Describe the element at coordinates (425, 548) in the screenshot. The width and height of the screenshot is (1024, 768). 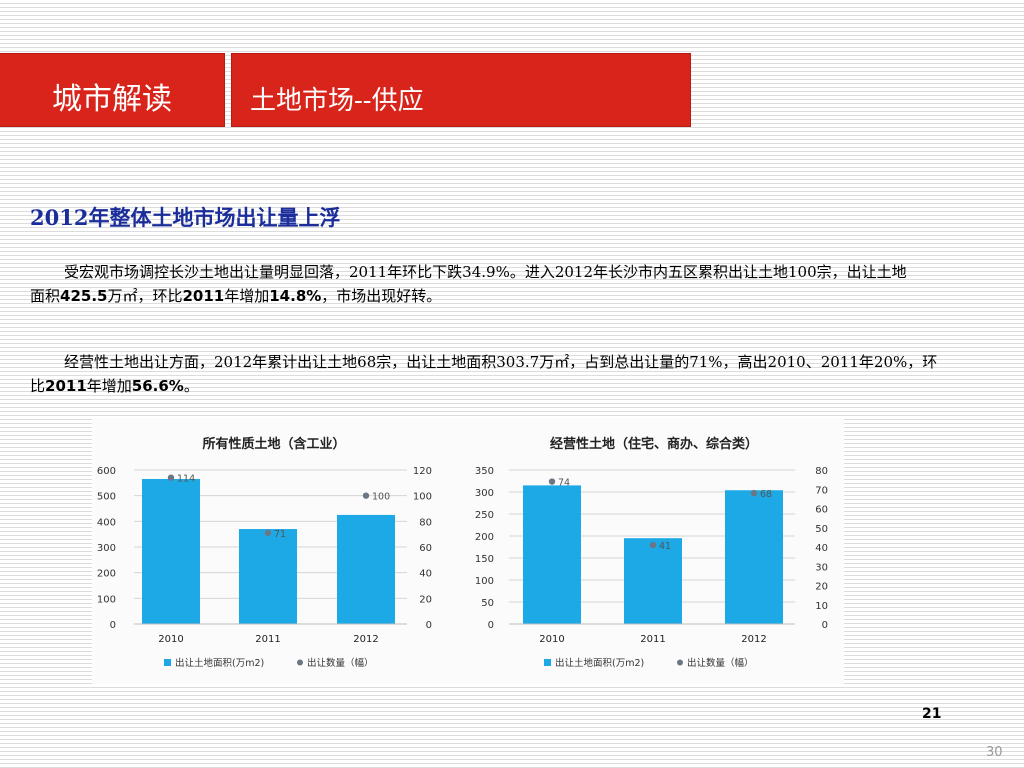
I see `chart1-right-tick: 60` at that location.